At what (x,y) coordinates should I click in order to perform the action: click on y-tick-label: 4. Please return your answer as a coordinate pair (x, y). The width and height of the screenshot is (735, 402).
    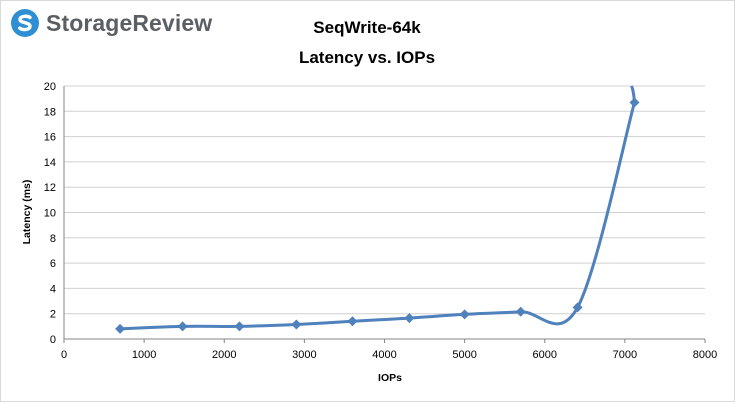
    Looking at the image, I should click on (53, 289).